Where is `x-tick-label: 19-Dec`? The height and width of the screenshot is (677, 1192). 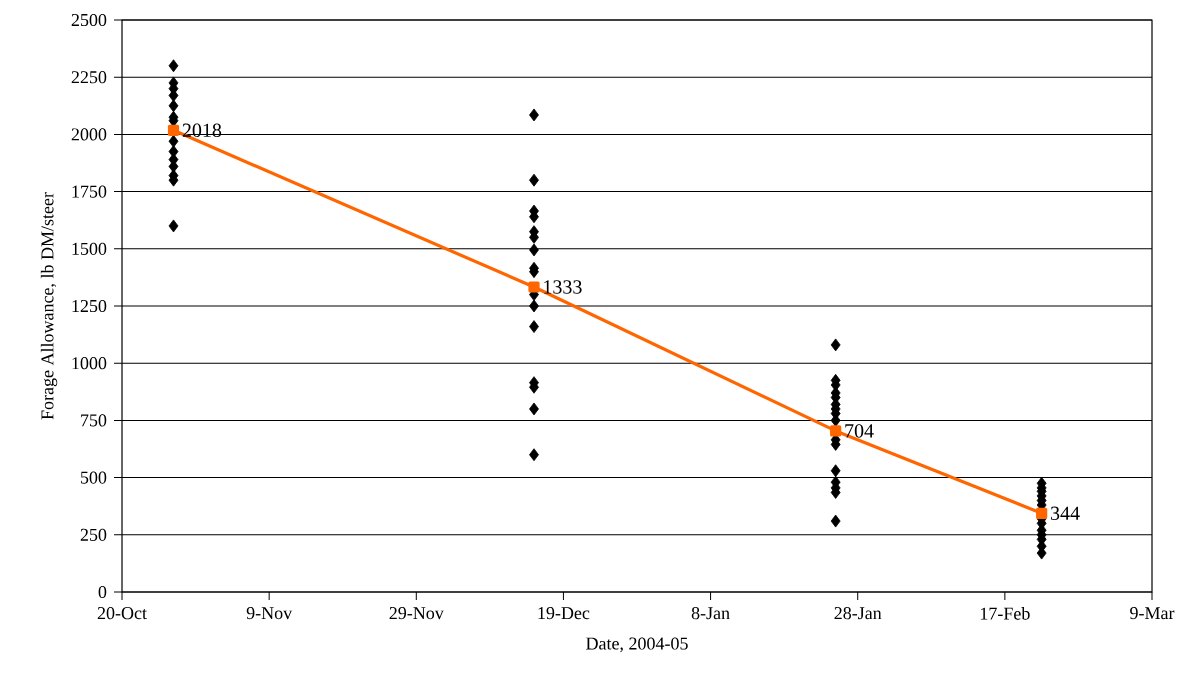 x-tick-label: 19-Dec is located at coordinates (564, 613).